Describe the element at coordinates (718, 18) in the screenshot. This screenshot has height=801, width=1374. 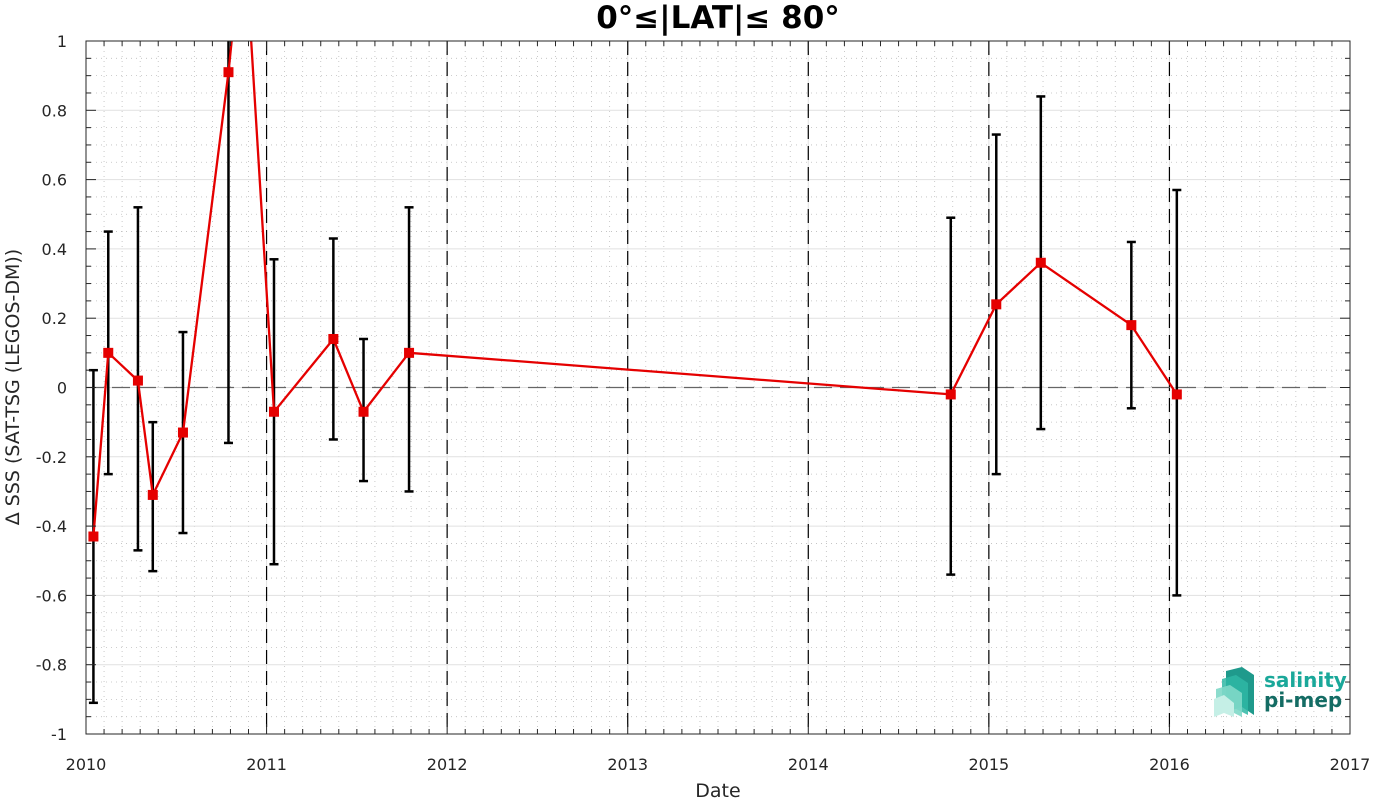
I see `chart-title: 0°≤|LAT|≤ 80°` at that location.